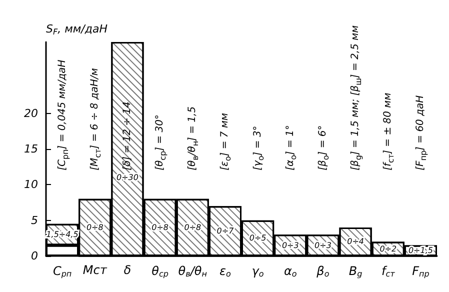 The width and height of the screenshot is (449, 292). I want to click on annotation: 0÷1,5, so click(420, 251).